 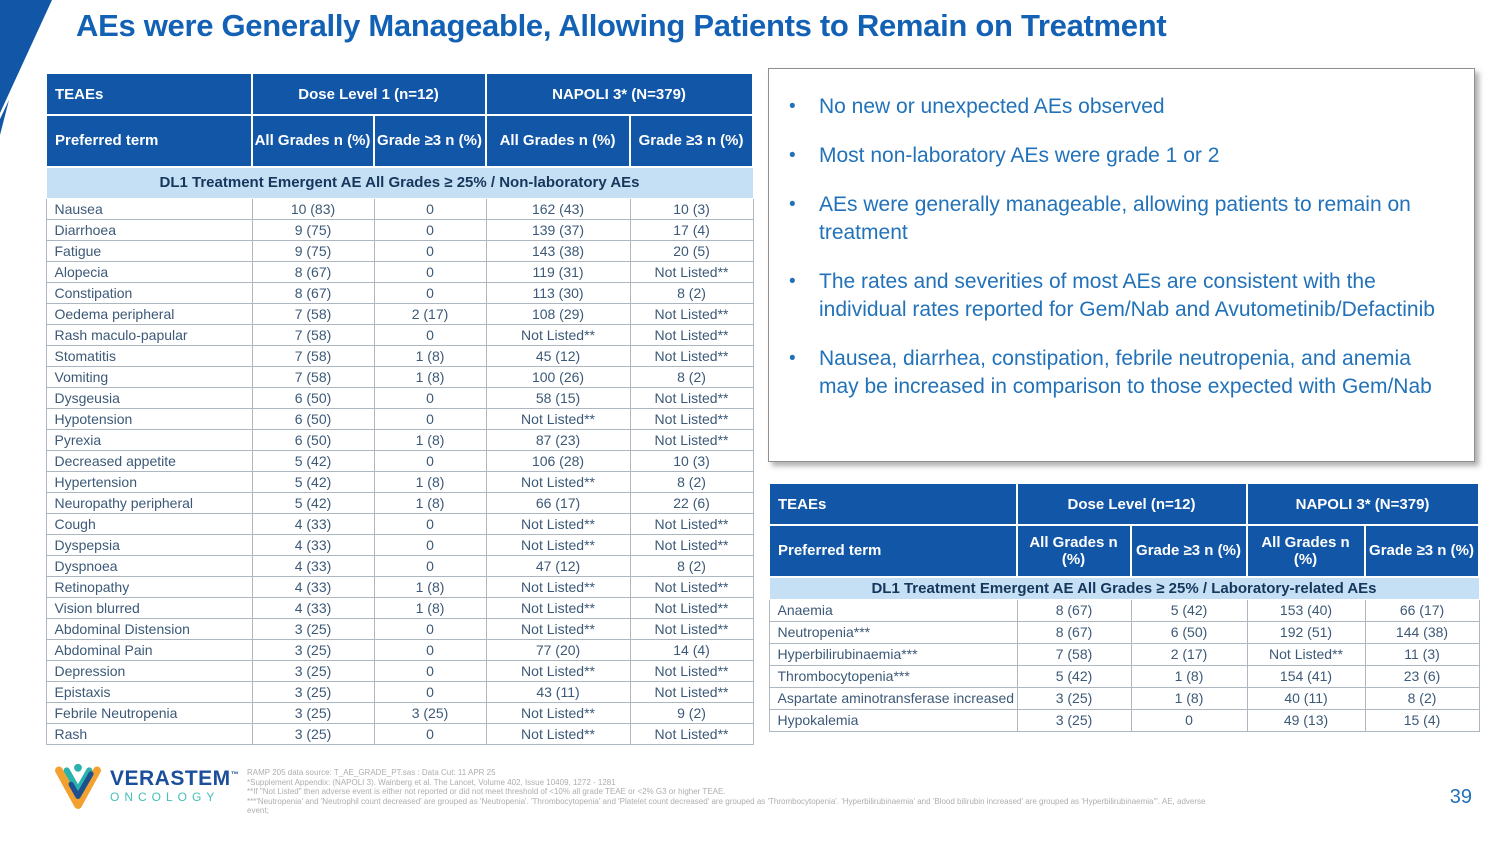 What do you see at coordinates (175, 778) in the screenshot?
I see `logo-wordmark: VERASTEM™` at bounding box center [175, 778].